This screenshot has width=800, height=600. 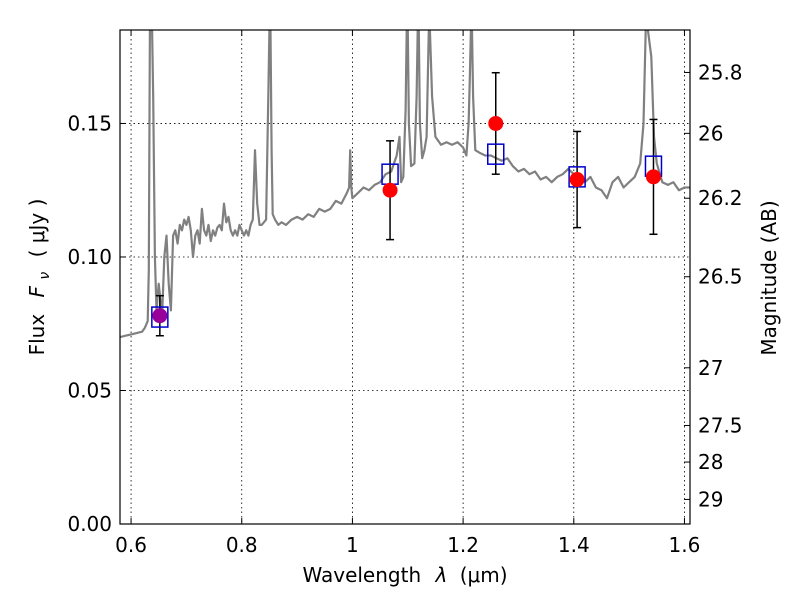 What do you see at coordinates (242, 545) in the screenshot?
I see `x-tick-label-1: 0.8` at bounding box center [242, 545].